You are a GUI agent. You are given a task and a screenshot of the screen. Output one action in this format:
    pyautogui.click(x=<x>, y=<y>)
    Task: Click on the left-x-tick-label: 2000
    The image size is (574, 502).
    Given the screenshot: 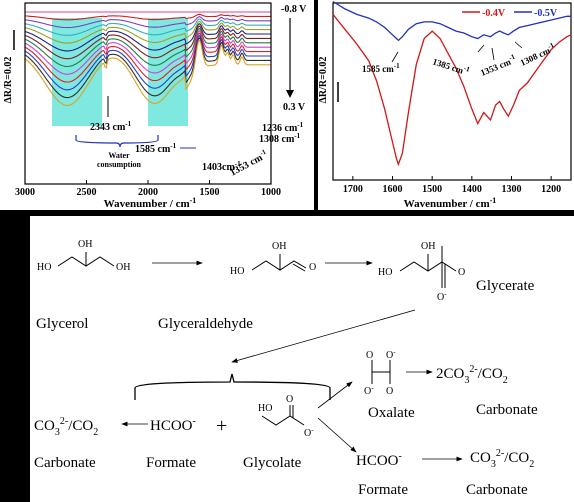 What is the action you would take?
    pyautogui.click(x=148, y=192)
    